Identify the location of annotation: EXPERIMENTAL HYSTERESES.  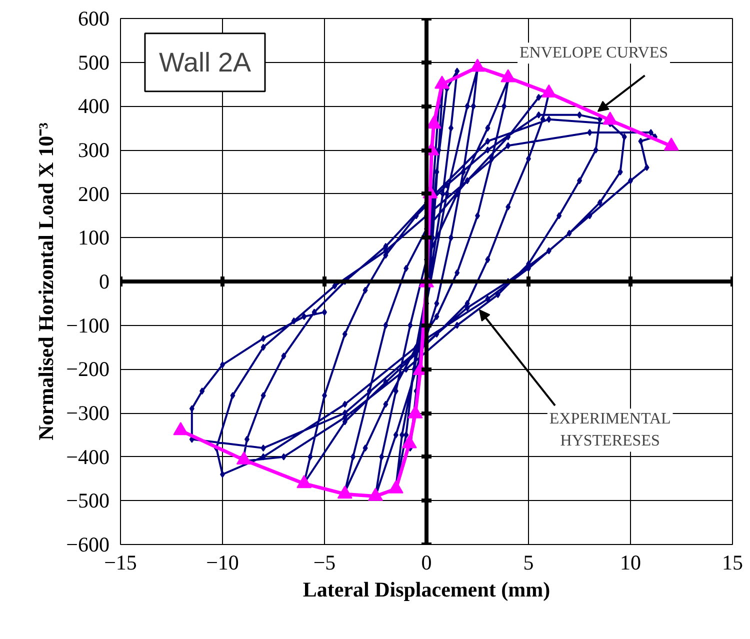
(610, 430).